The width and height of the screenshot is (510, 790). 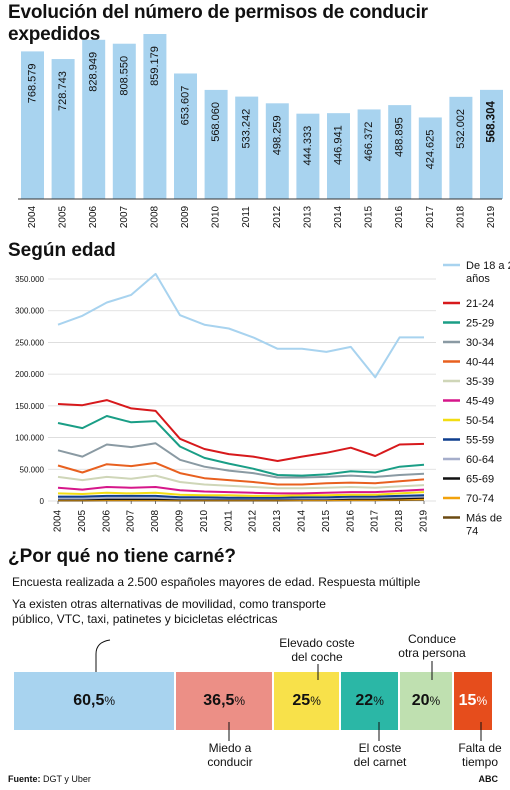 I want to click on bar-year-label: 2008, so click(x=154, y=216).